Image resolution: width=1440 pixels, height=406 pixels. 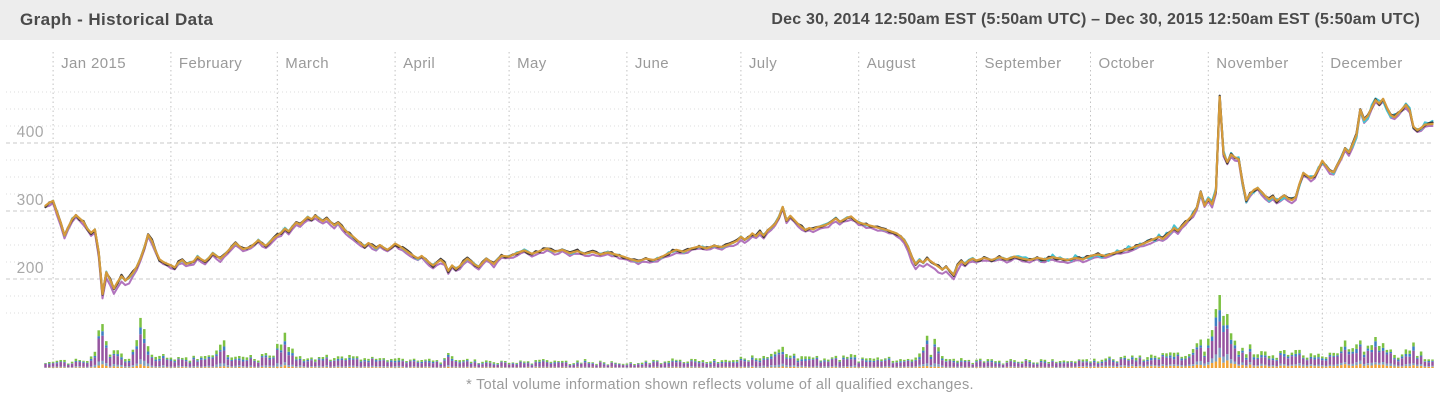 I want to click on page-title: Graph - Historical Data, so click(x=117, y=19).